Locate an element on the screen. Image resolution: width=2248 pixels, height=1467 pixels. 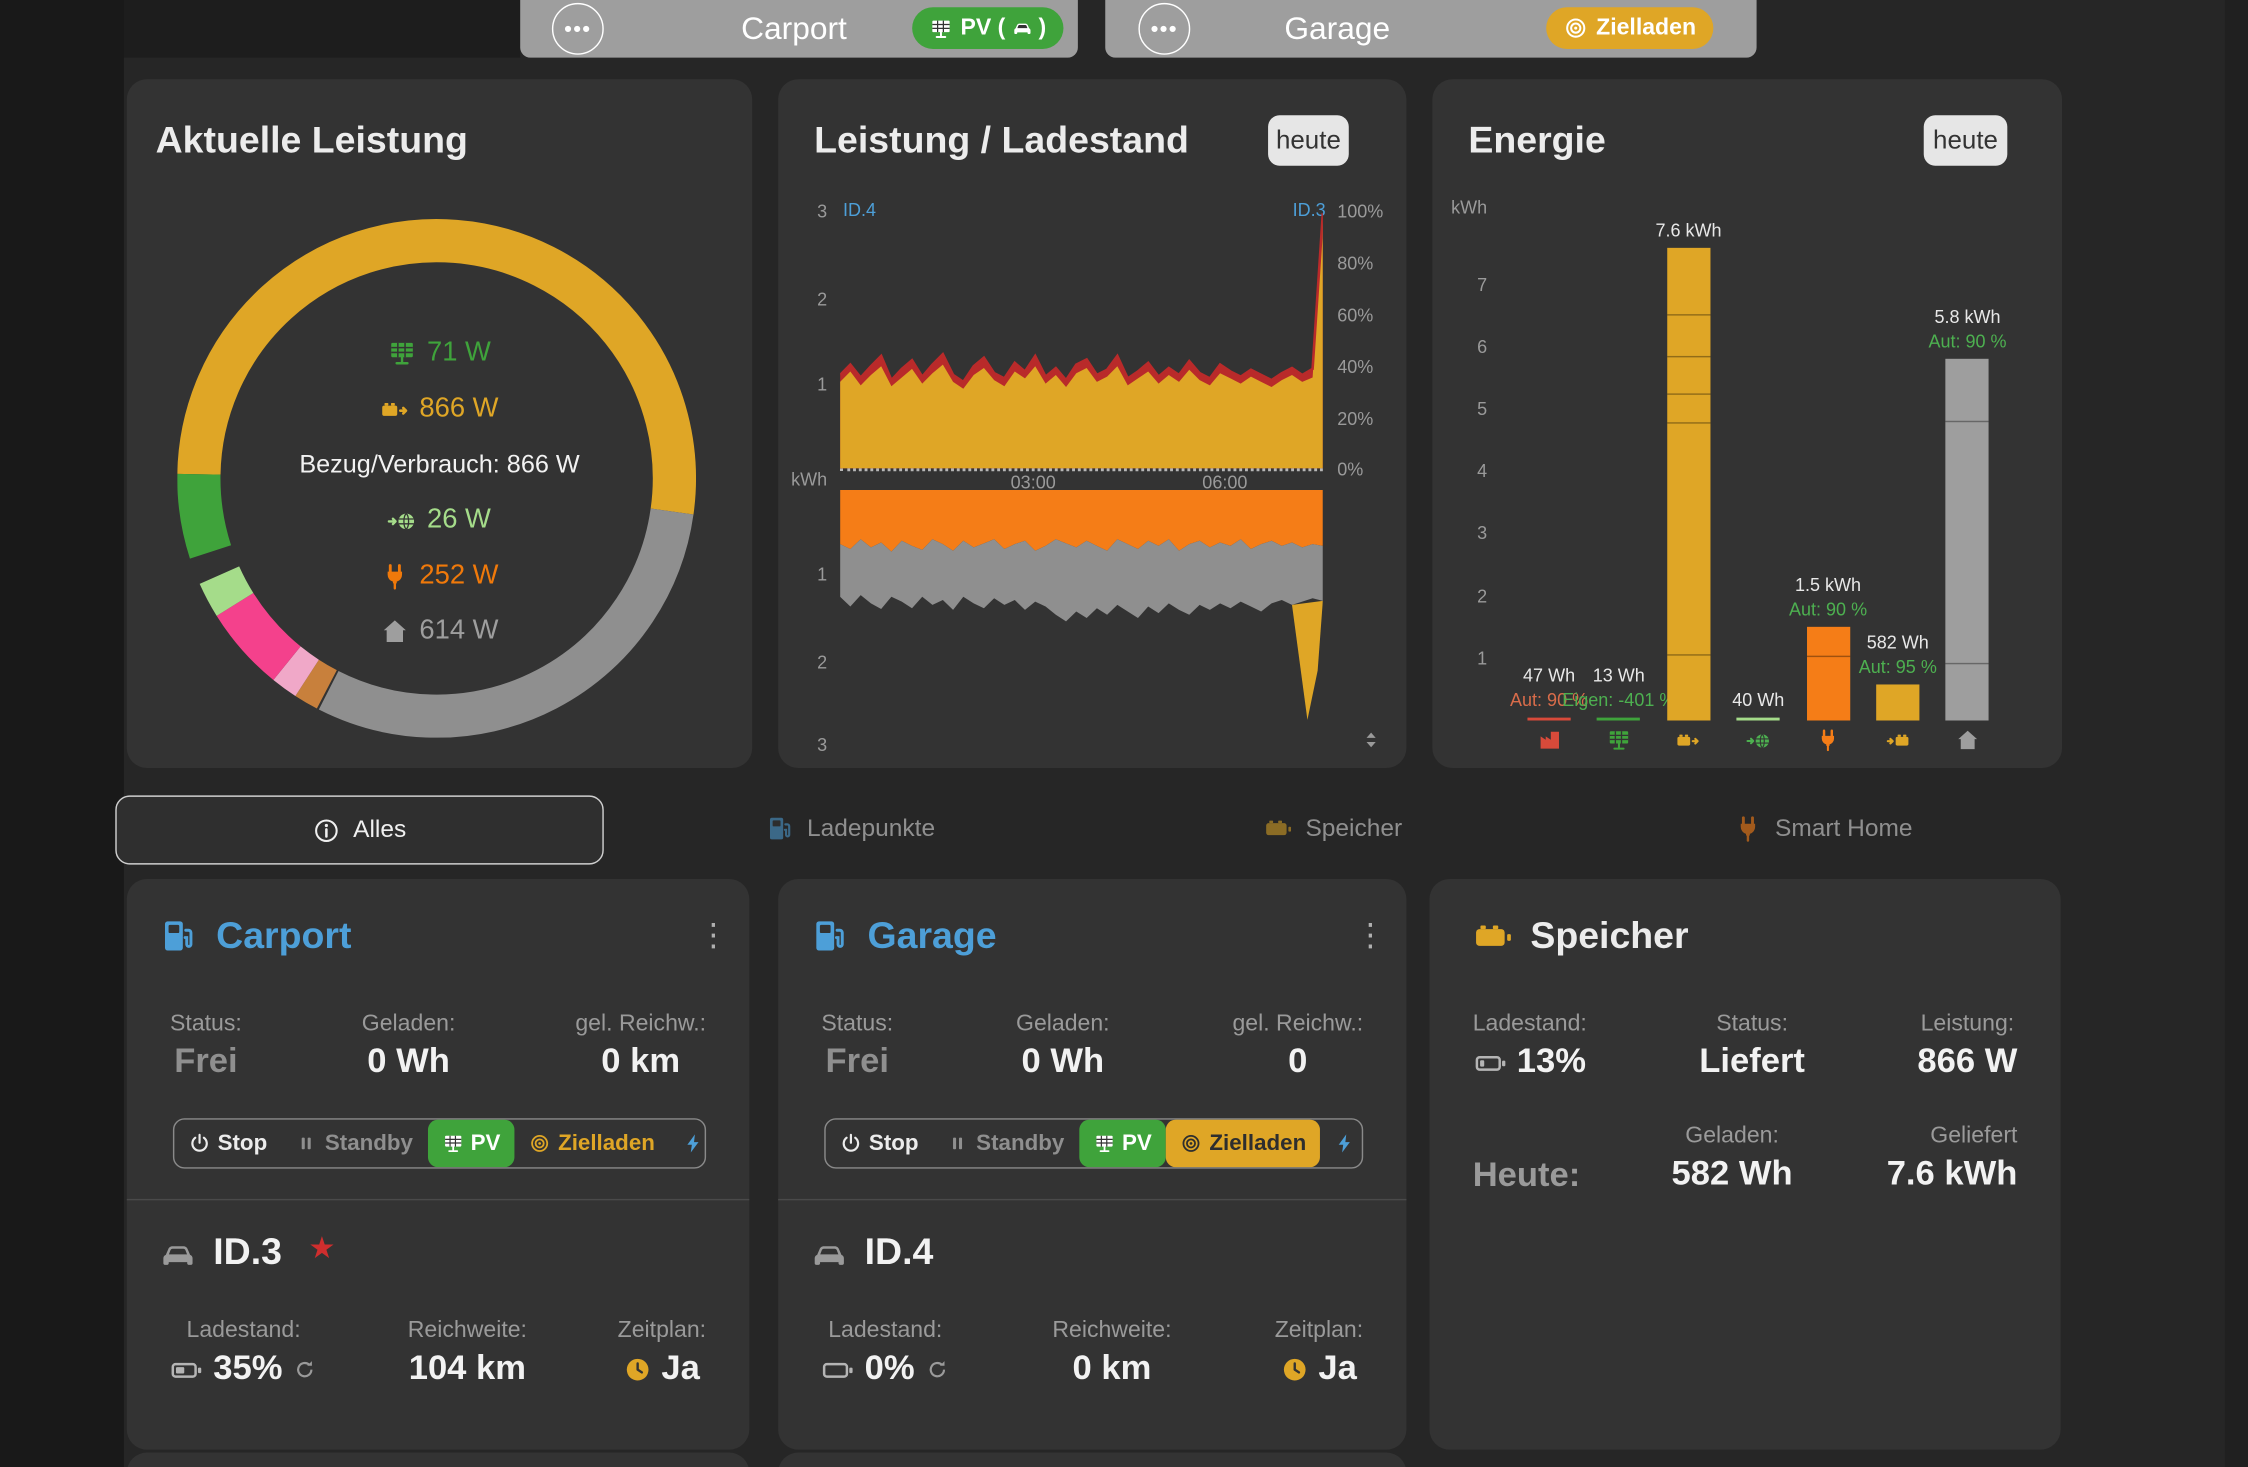
carport-menu-button: ••• is located at coordinates (577, 28).